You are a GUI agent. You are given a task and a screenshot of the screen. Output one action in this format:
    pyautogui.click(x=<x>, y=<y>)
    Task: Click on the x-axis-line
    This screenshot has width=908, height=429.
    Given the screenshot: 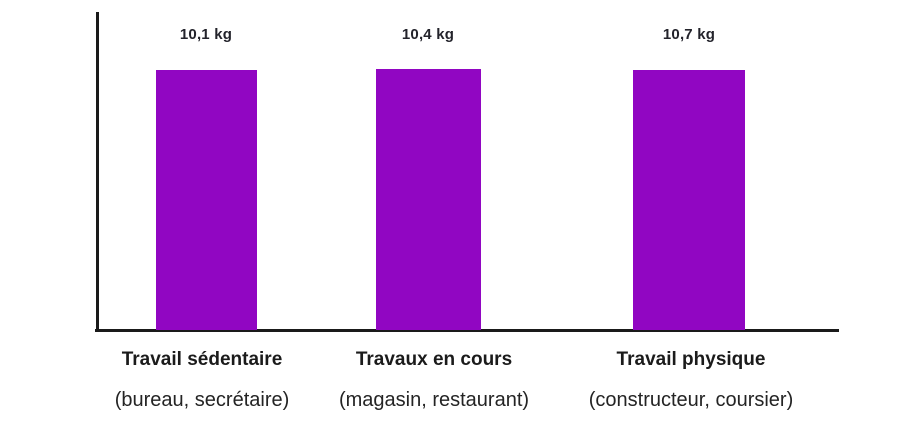 What is the action you would take?
    pyautogui.click(x=467, y=330)
    